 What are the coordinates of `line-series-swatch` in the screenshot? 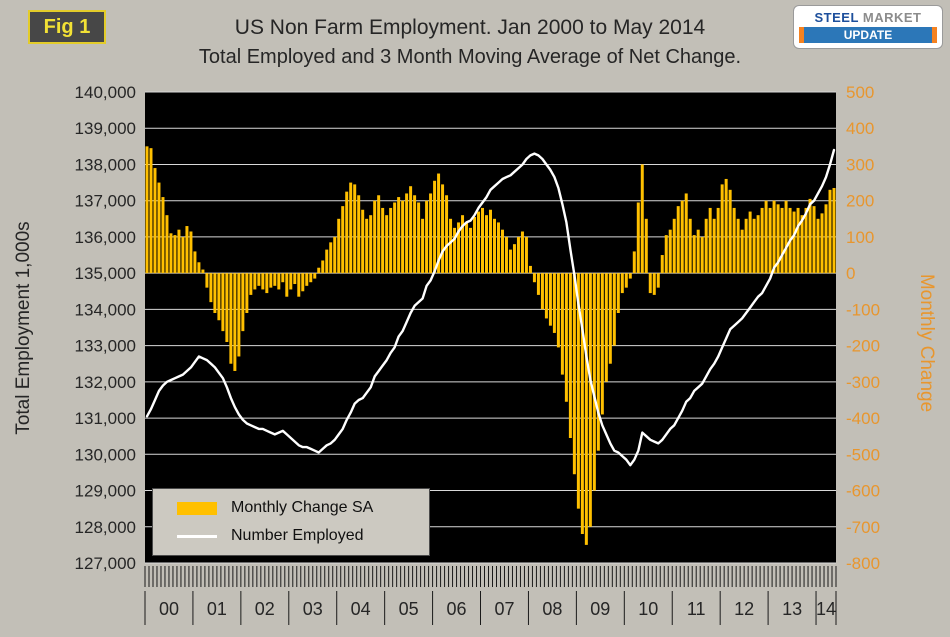 It's located at (197, 536).